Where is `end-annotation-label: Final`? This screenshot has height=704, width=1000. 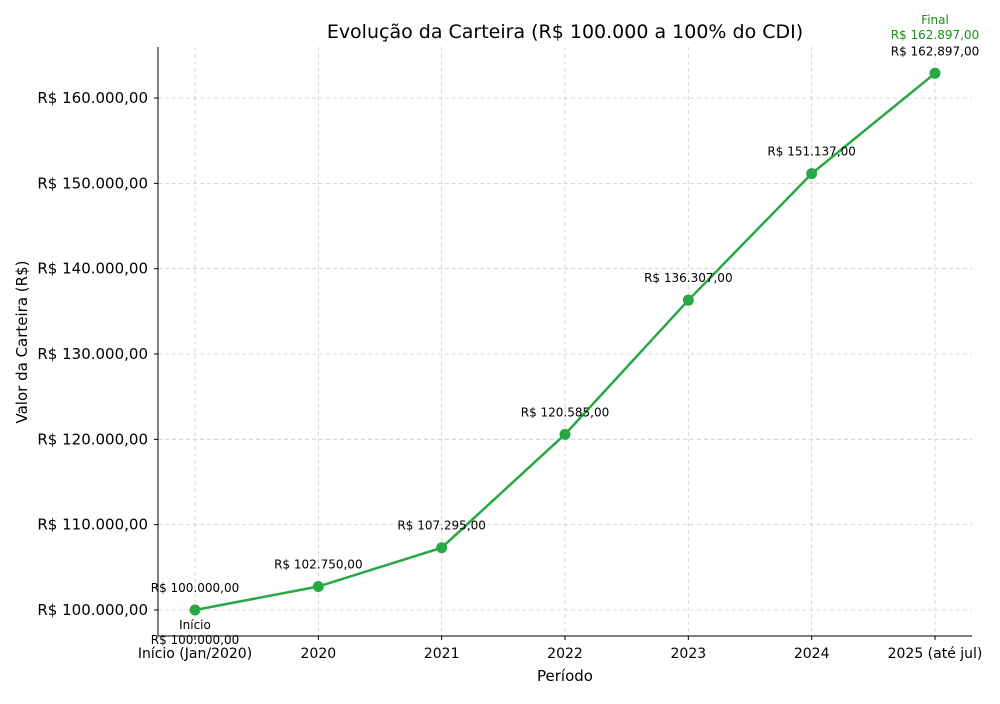 end-annotation-label: Final is located at coordinates (935, 20).